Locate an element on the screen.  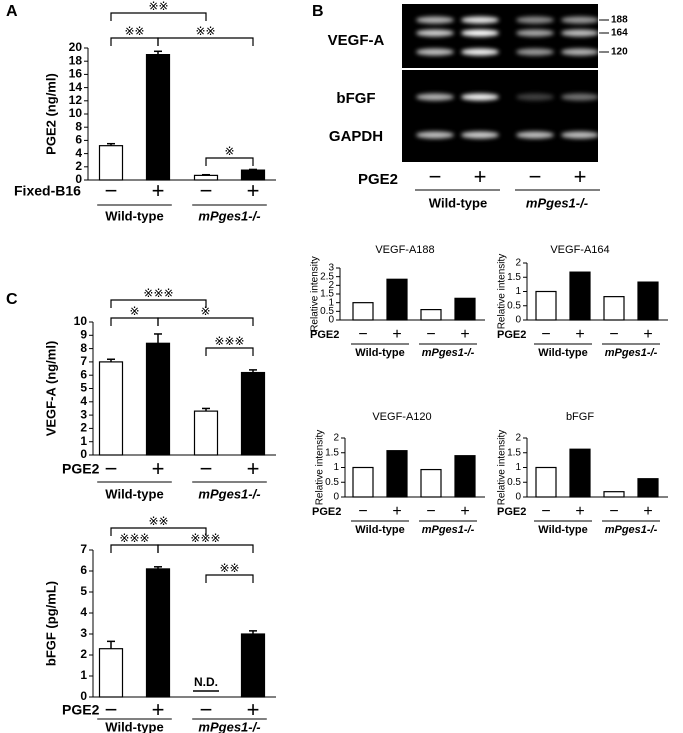
panel-label: C is located at coordinates (12, 299).